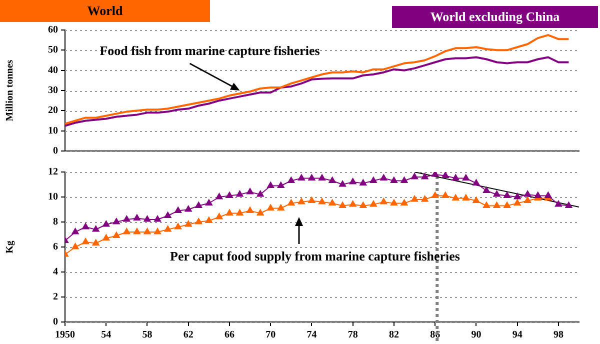  What do you see at coordinates (10, 91) in the screenshot?
I see `y-axis-title: Million tonnes` at bounding box center [10, 91].